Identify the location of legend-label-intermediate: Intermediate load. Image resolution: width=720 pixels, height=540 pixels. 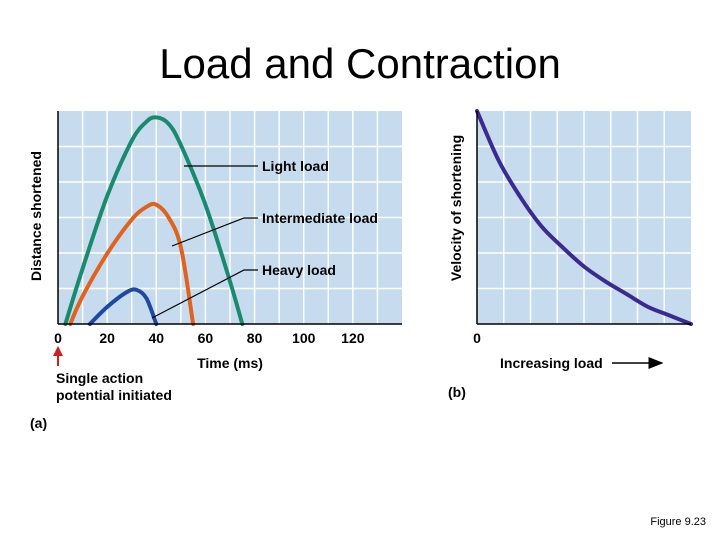
(320, 218).